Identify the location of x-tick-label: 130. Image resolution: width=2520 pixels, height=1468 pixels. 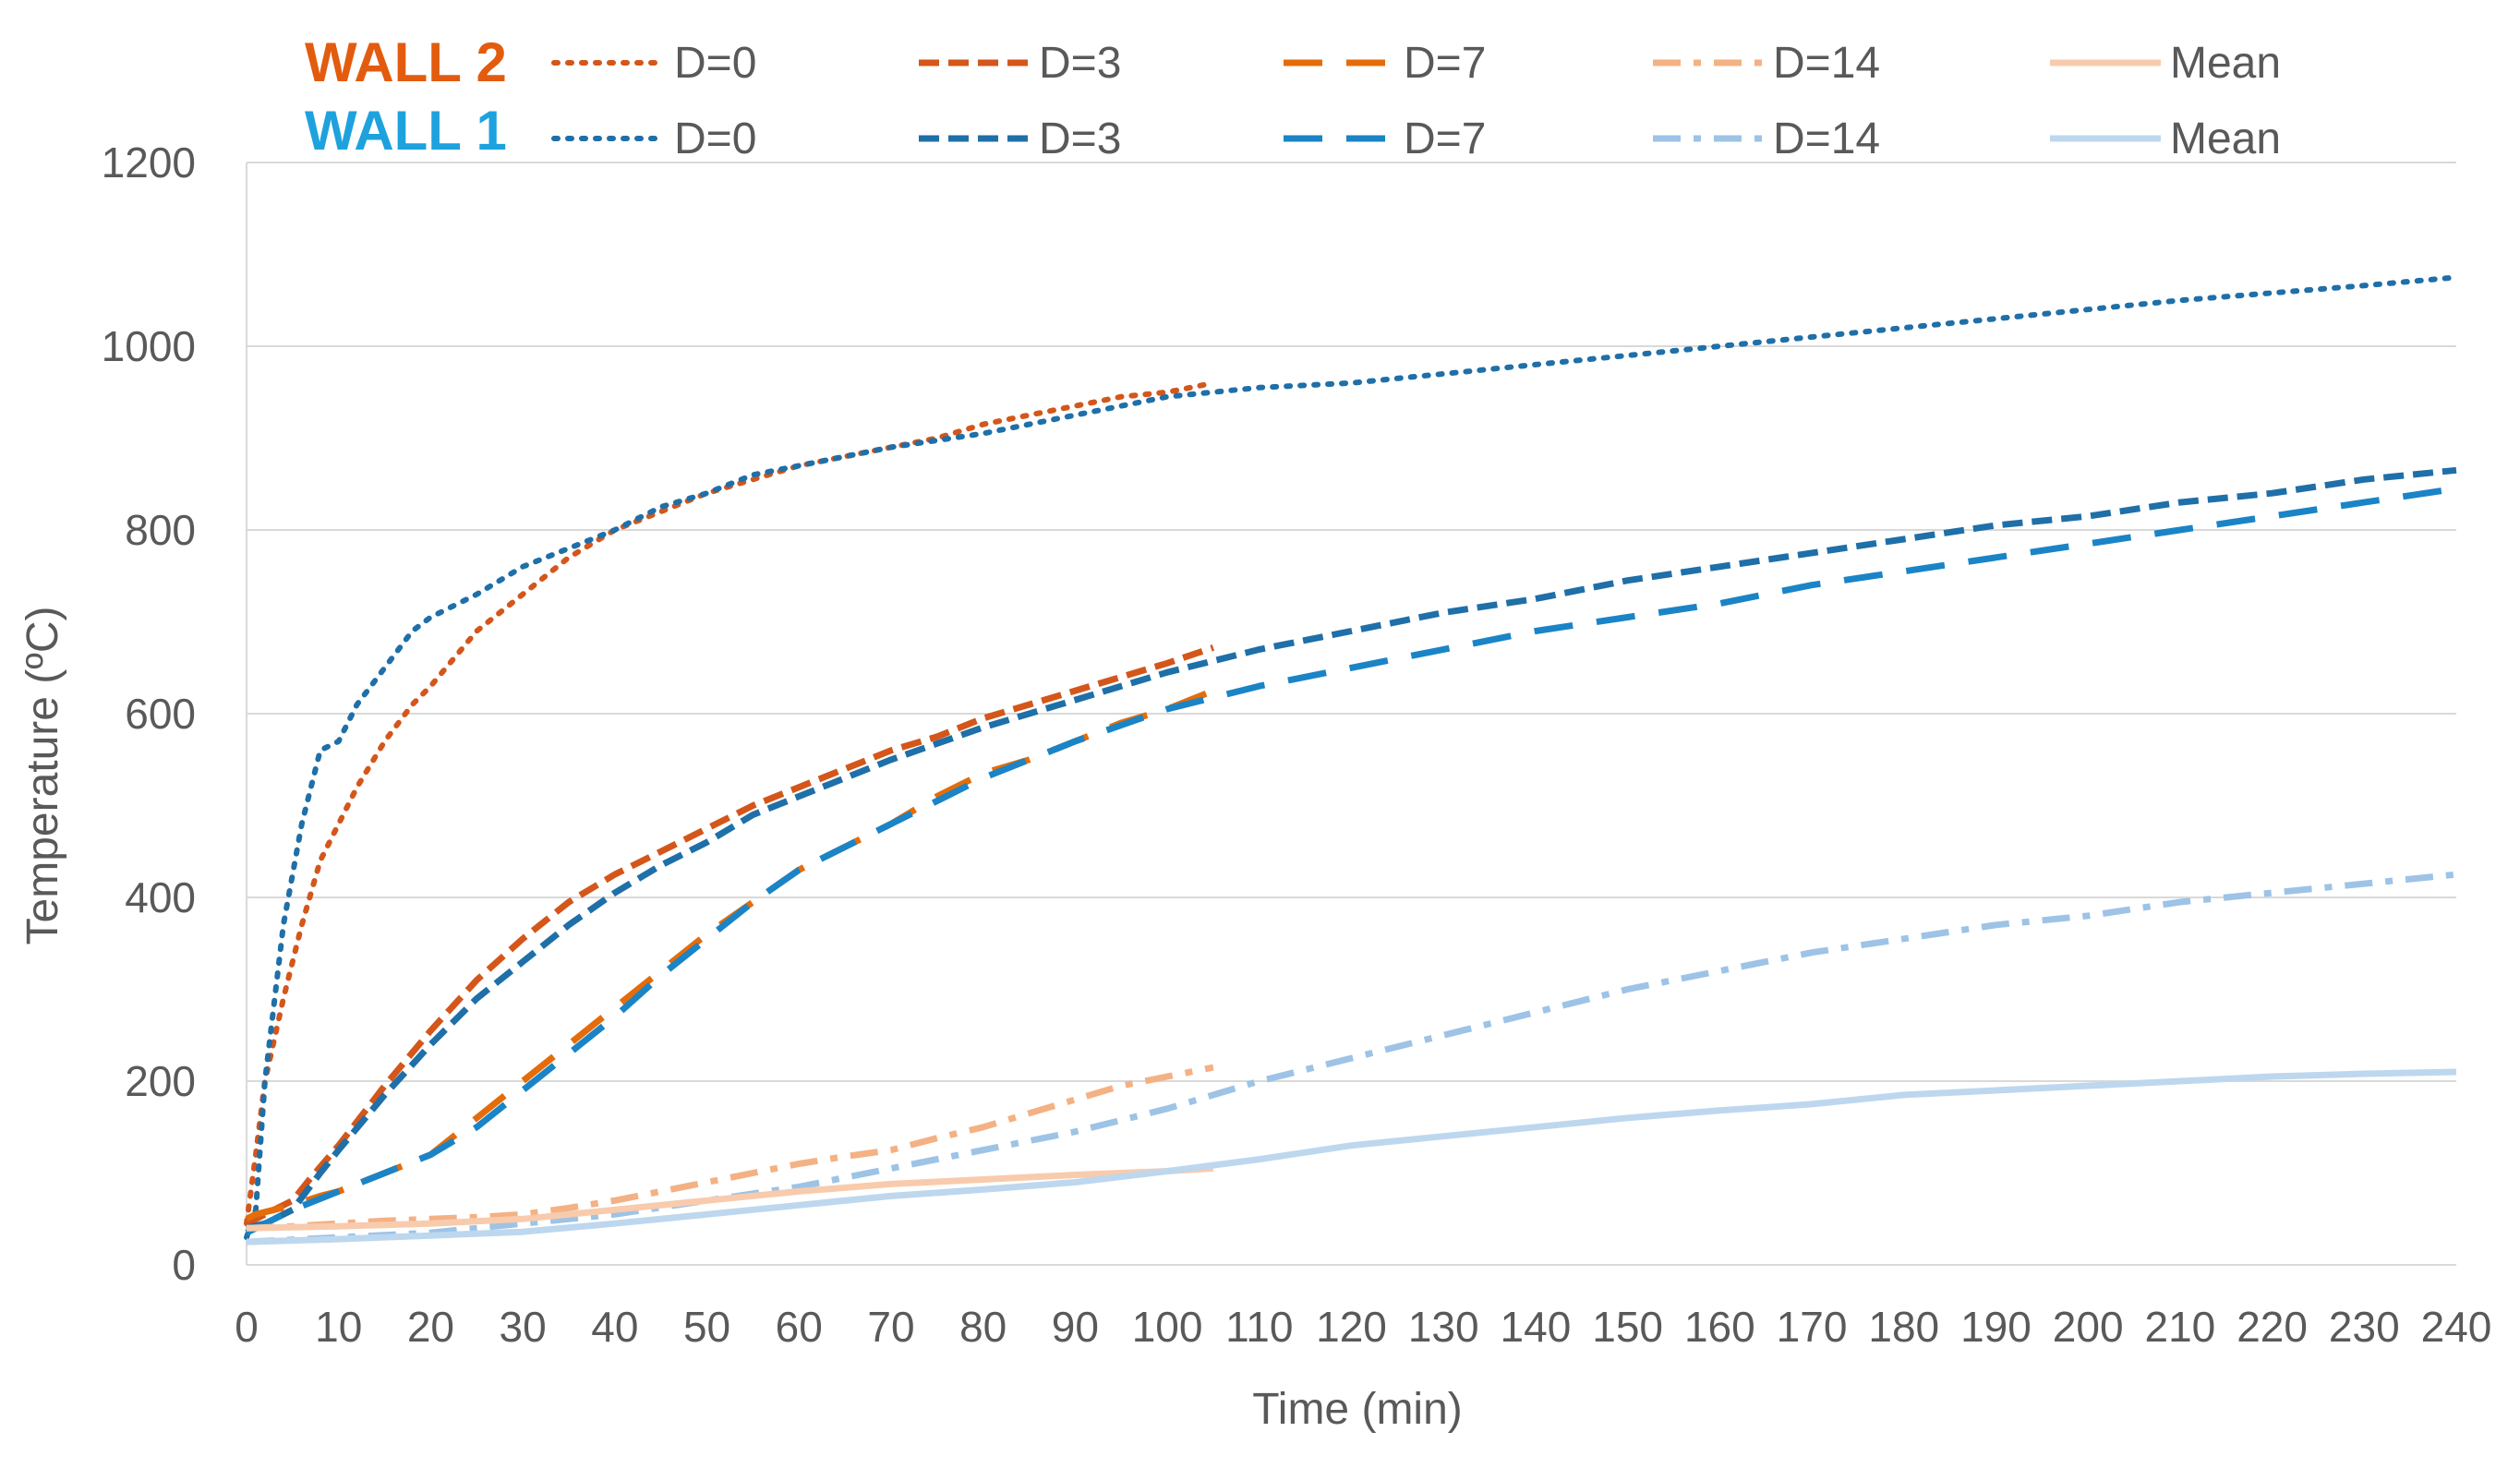
(1443, 1327).